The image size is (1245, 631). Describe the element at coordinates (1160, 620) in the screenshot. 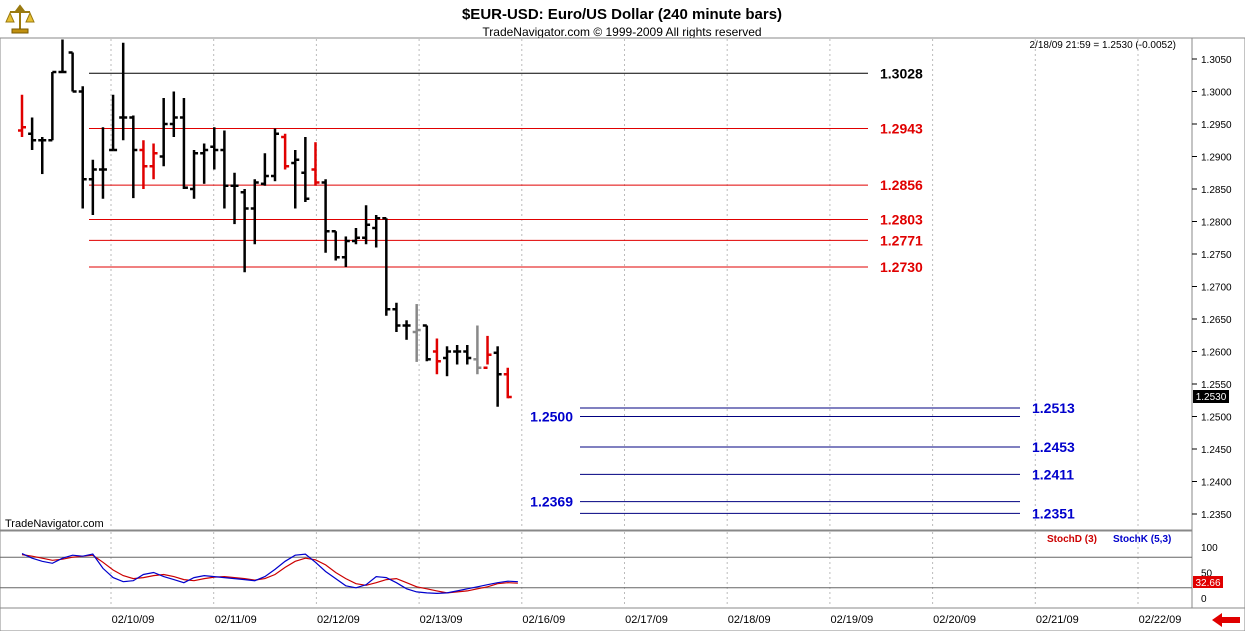

I see `x-tick-label: 02/22/09` at that location.